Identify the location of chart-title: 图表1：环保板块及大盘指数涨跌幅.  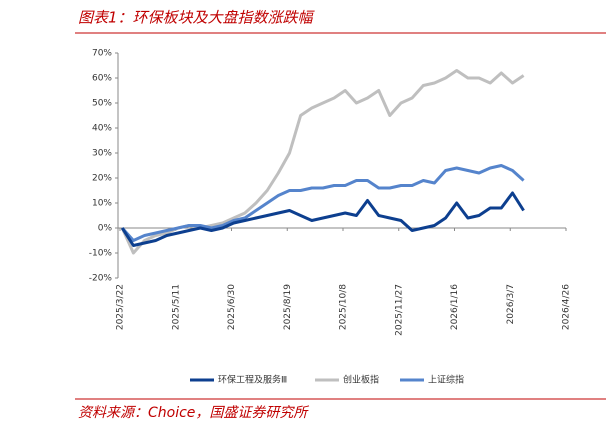
(197, 18).